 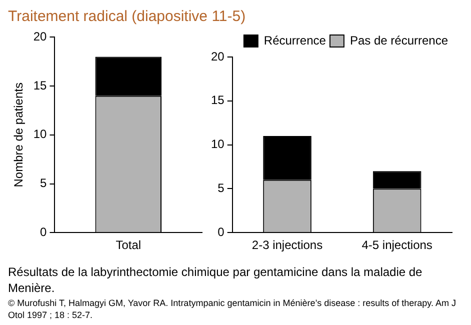 I want to click on x-tick-label: Total, so click(x=129, y=245).